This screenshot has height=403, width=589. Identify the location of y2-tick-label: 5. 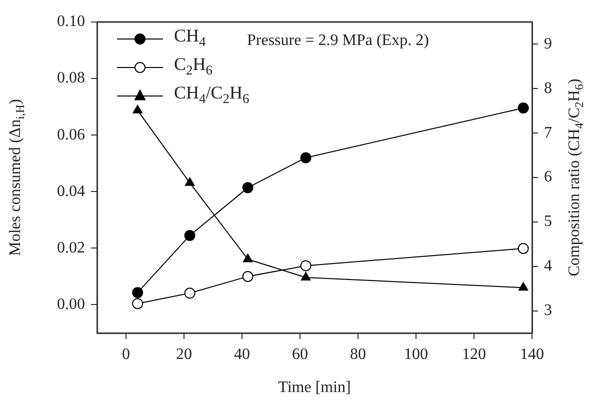
(548, 221).